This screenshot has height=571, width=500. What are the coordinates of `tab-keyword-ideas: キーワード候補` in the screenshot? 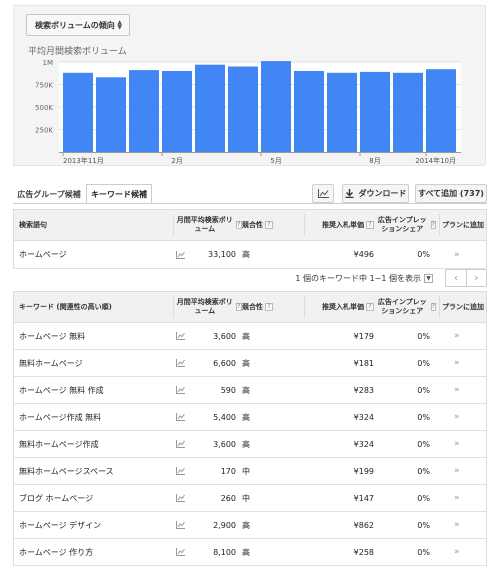 It's located at (119, 194).